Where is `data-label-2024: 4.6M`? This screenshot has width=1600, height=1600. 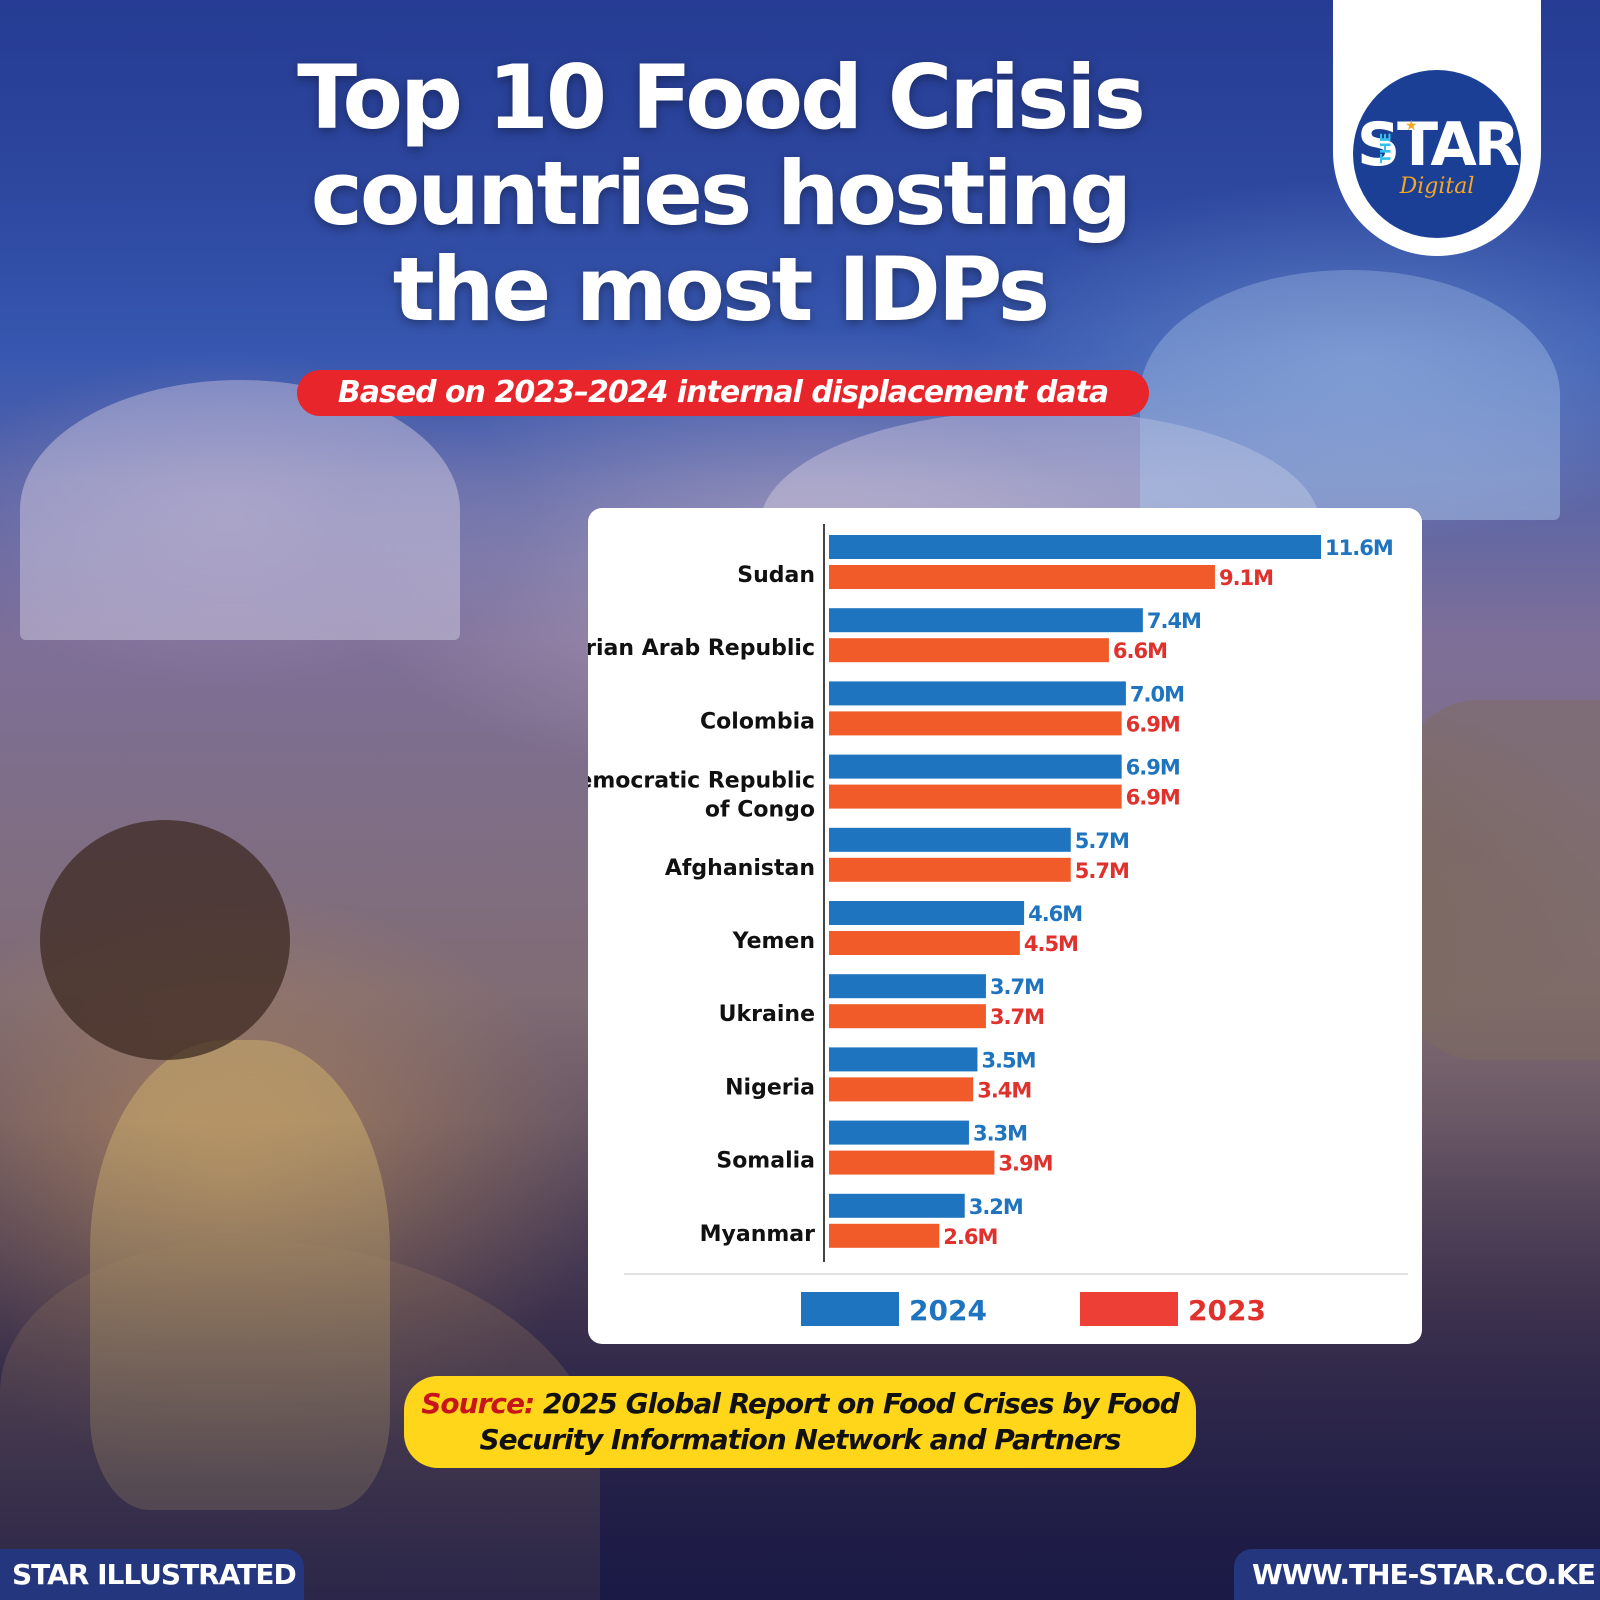
data-label-2024: 4.6M is located at coordinates (1055, 914).